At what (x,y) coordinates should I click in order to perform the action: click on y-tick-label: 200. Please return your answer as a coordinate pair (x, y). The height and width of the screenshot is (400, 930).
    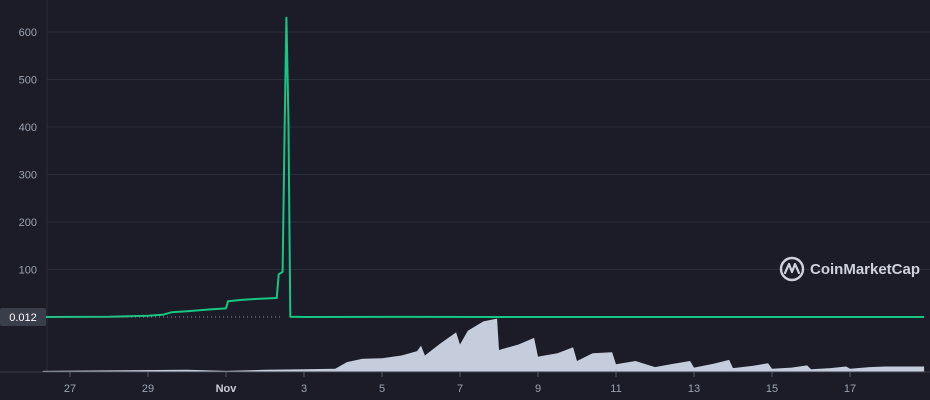
    Looking at the image, I should click on (28, 223).